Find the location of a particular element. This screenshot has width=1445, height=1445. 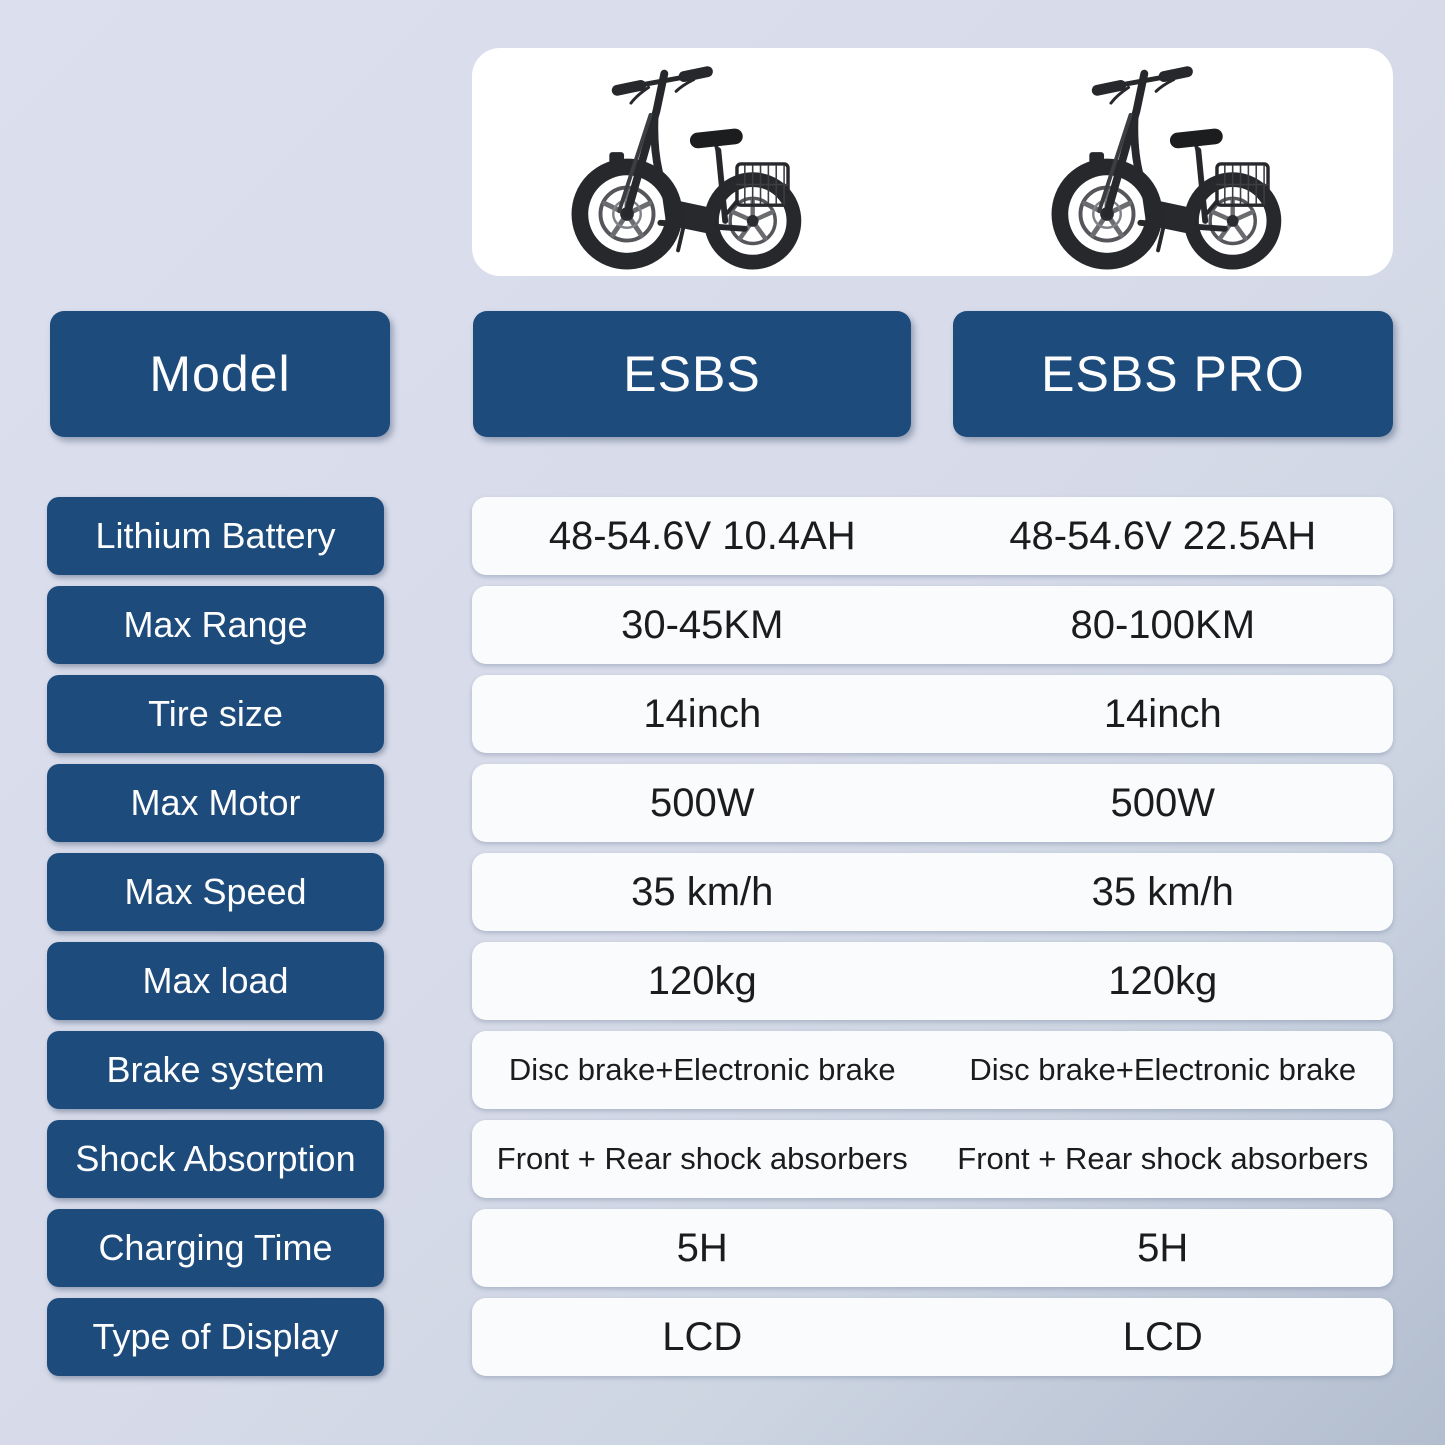

scooter-image-esbs is located at coordinates (681, 162).